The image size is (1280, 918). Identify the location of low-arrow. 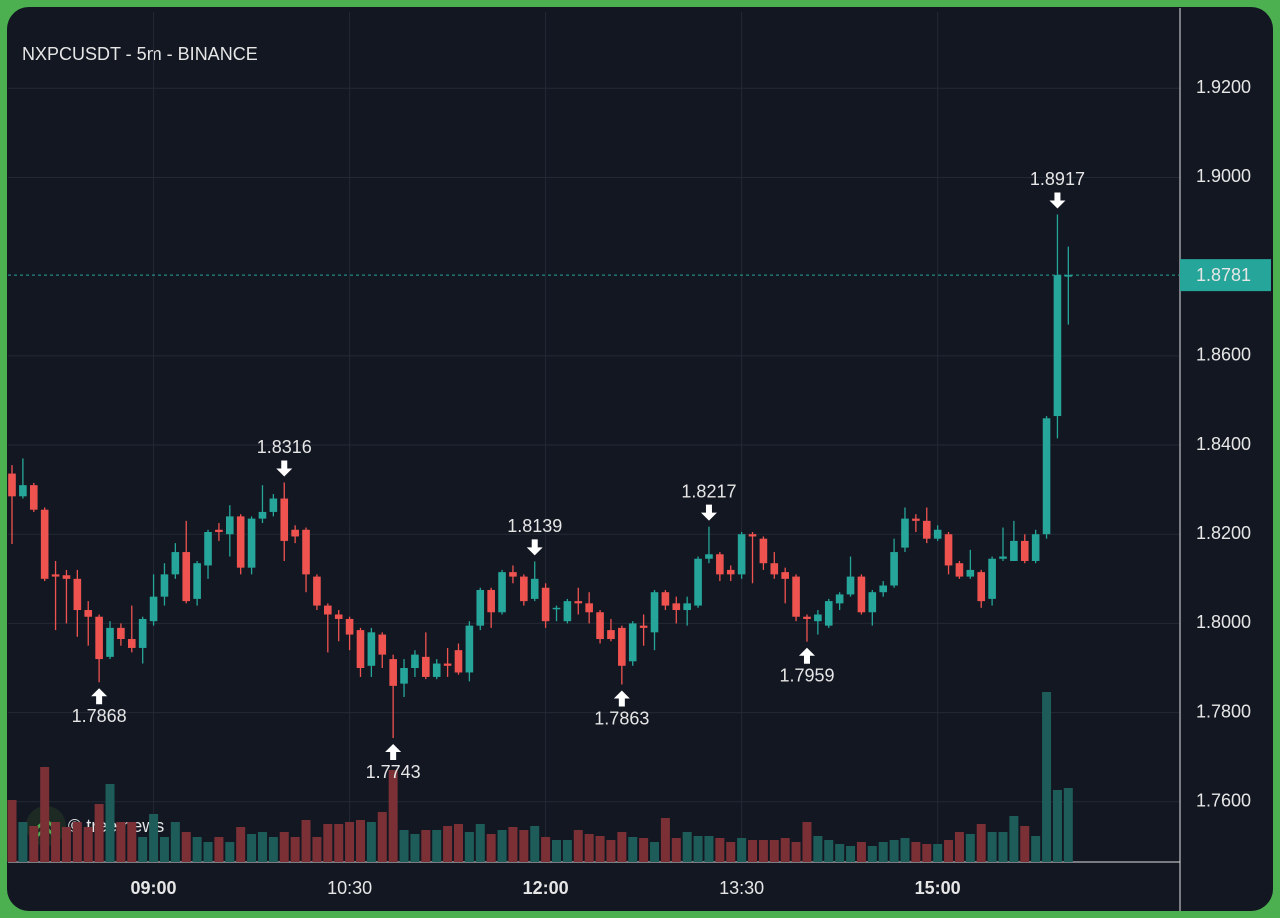
(806, 655).